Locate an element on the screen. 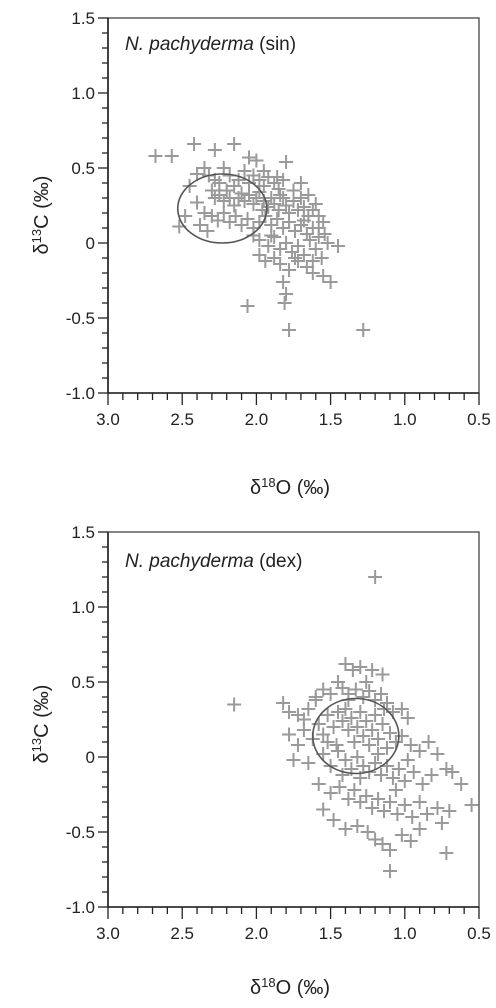 Image resolution: width=496 pixels, height=1008 pixels. x-tick-label: 1.5 is located at coordinates (331, 419).